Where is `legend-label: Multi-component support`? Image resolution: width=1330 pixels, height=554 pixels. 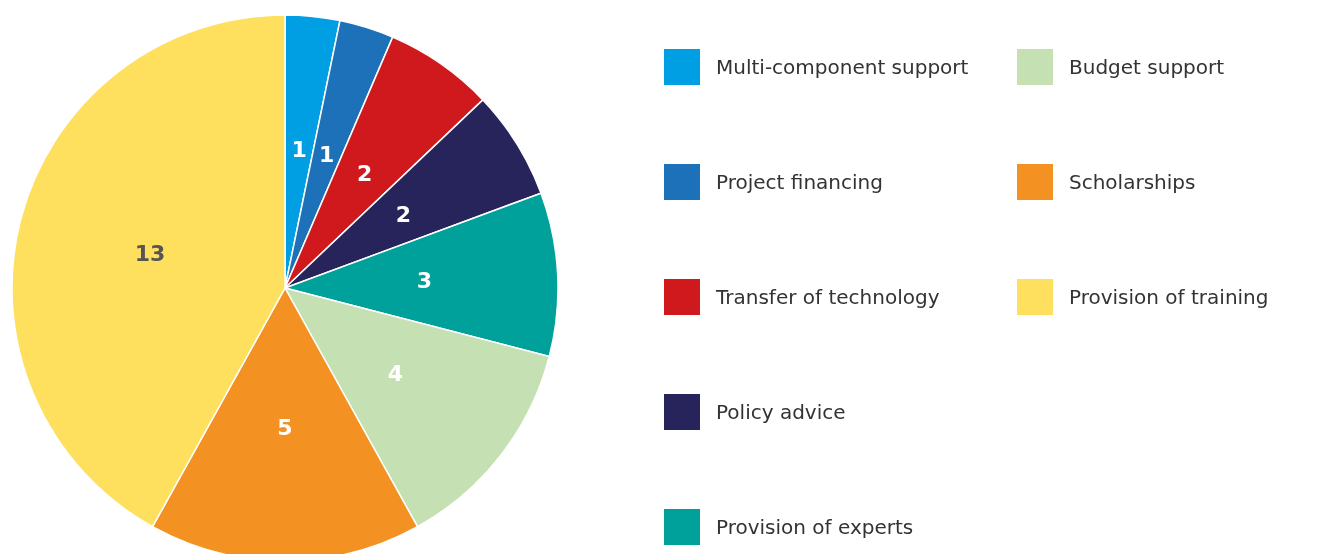 legend-label: Multi-component support is located at coordinates (842, 67).